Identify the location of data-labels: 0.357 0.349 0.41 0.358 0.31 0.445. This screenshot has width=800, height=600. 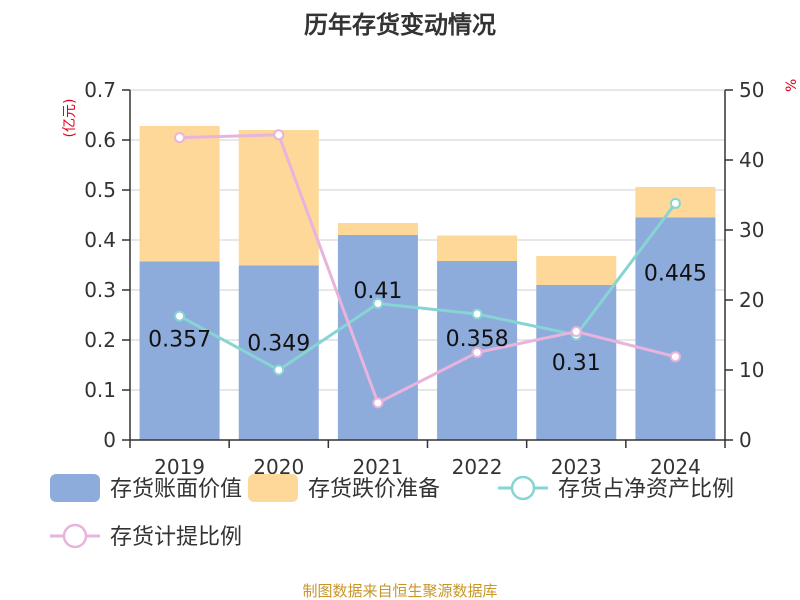
(427, 319).